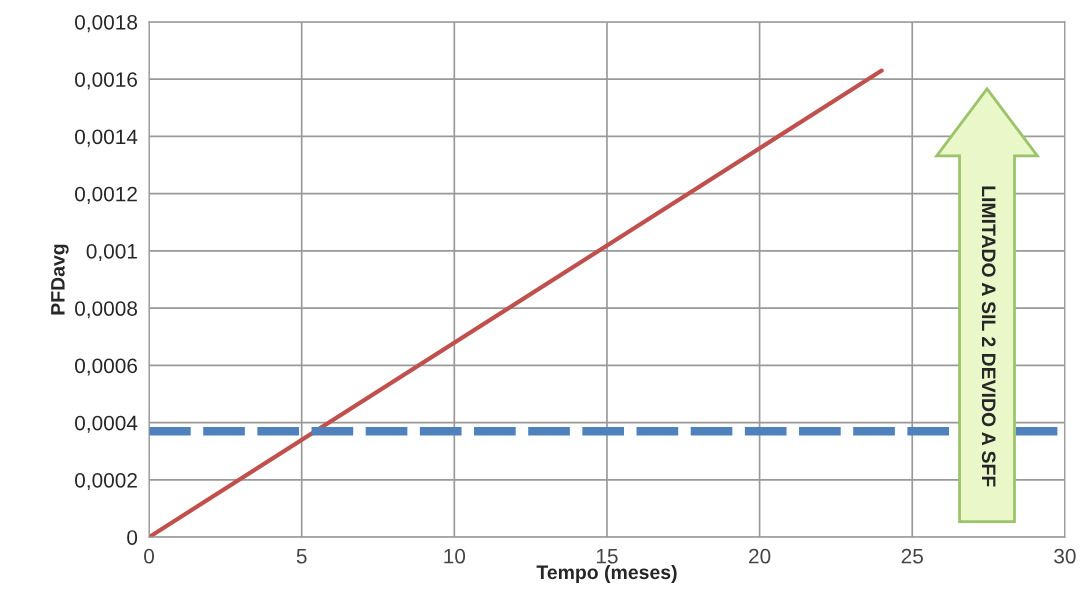 This screenshot has height=609, width=1080. What do you see at coordinates (106, 23) in the screenshot?
I see `y-tick-label: 0,0018` at bounding box center [106, 23].